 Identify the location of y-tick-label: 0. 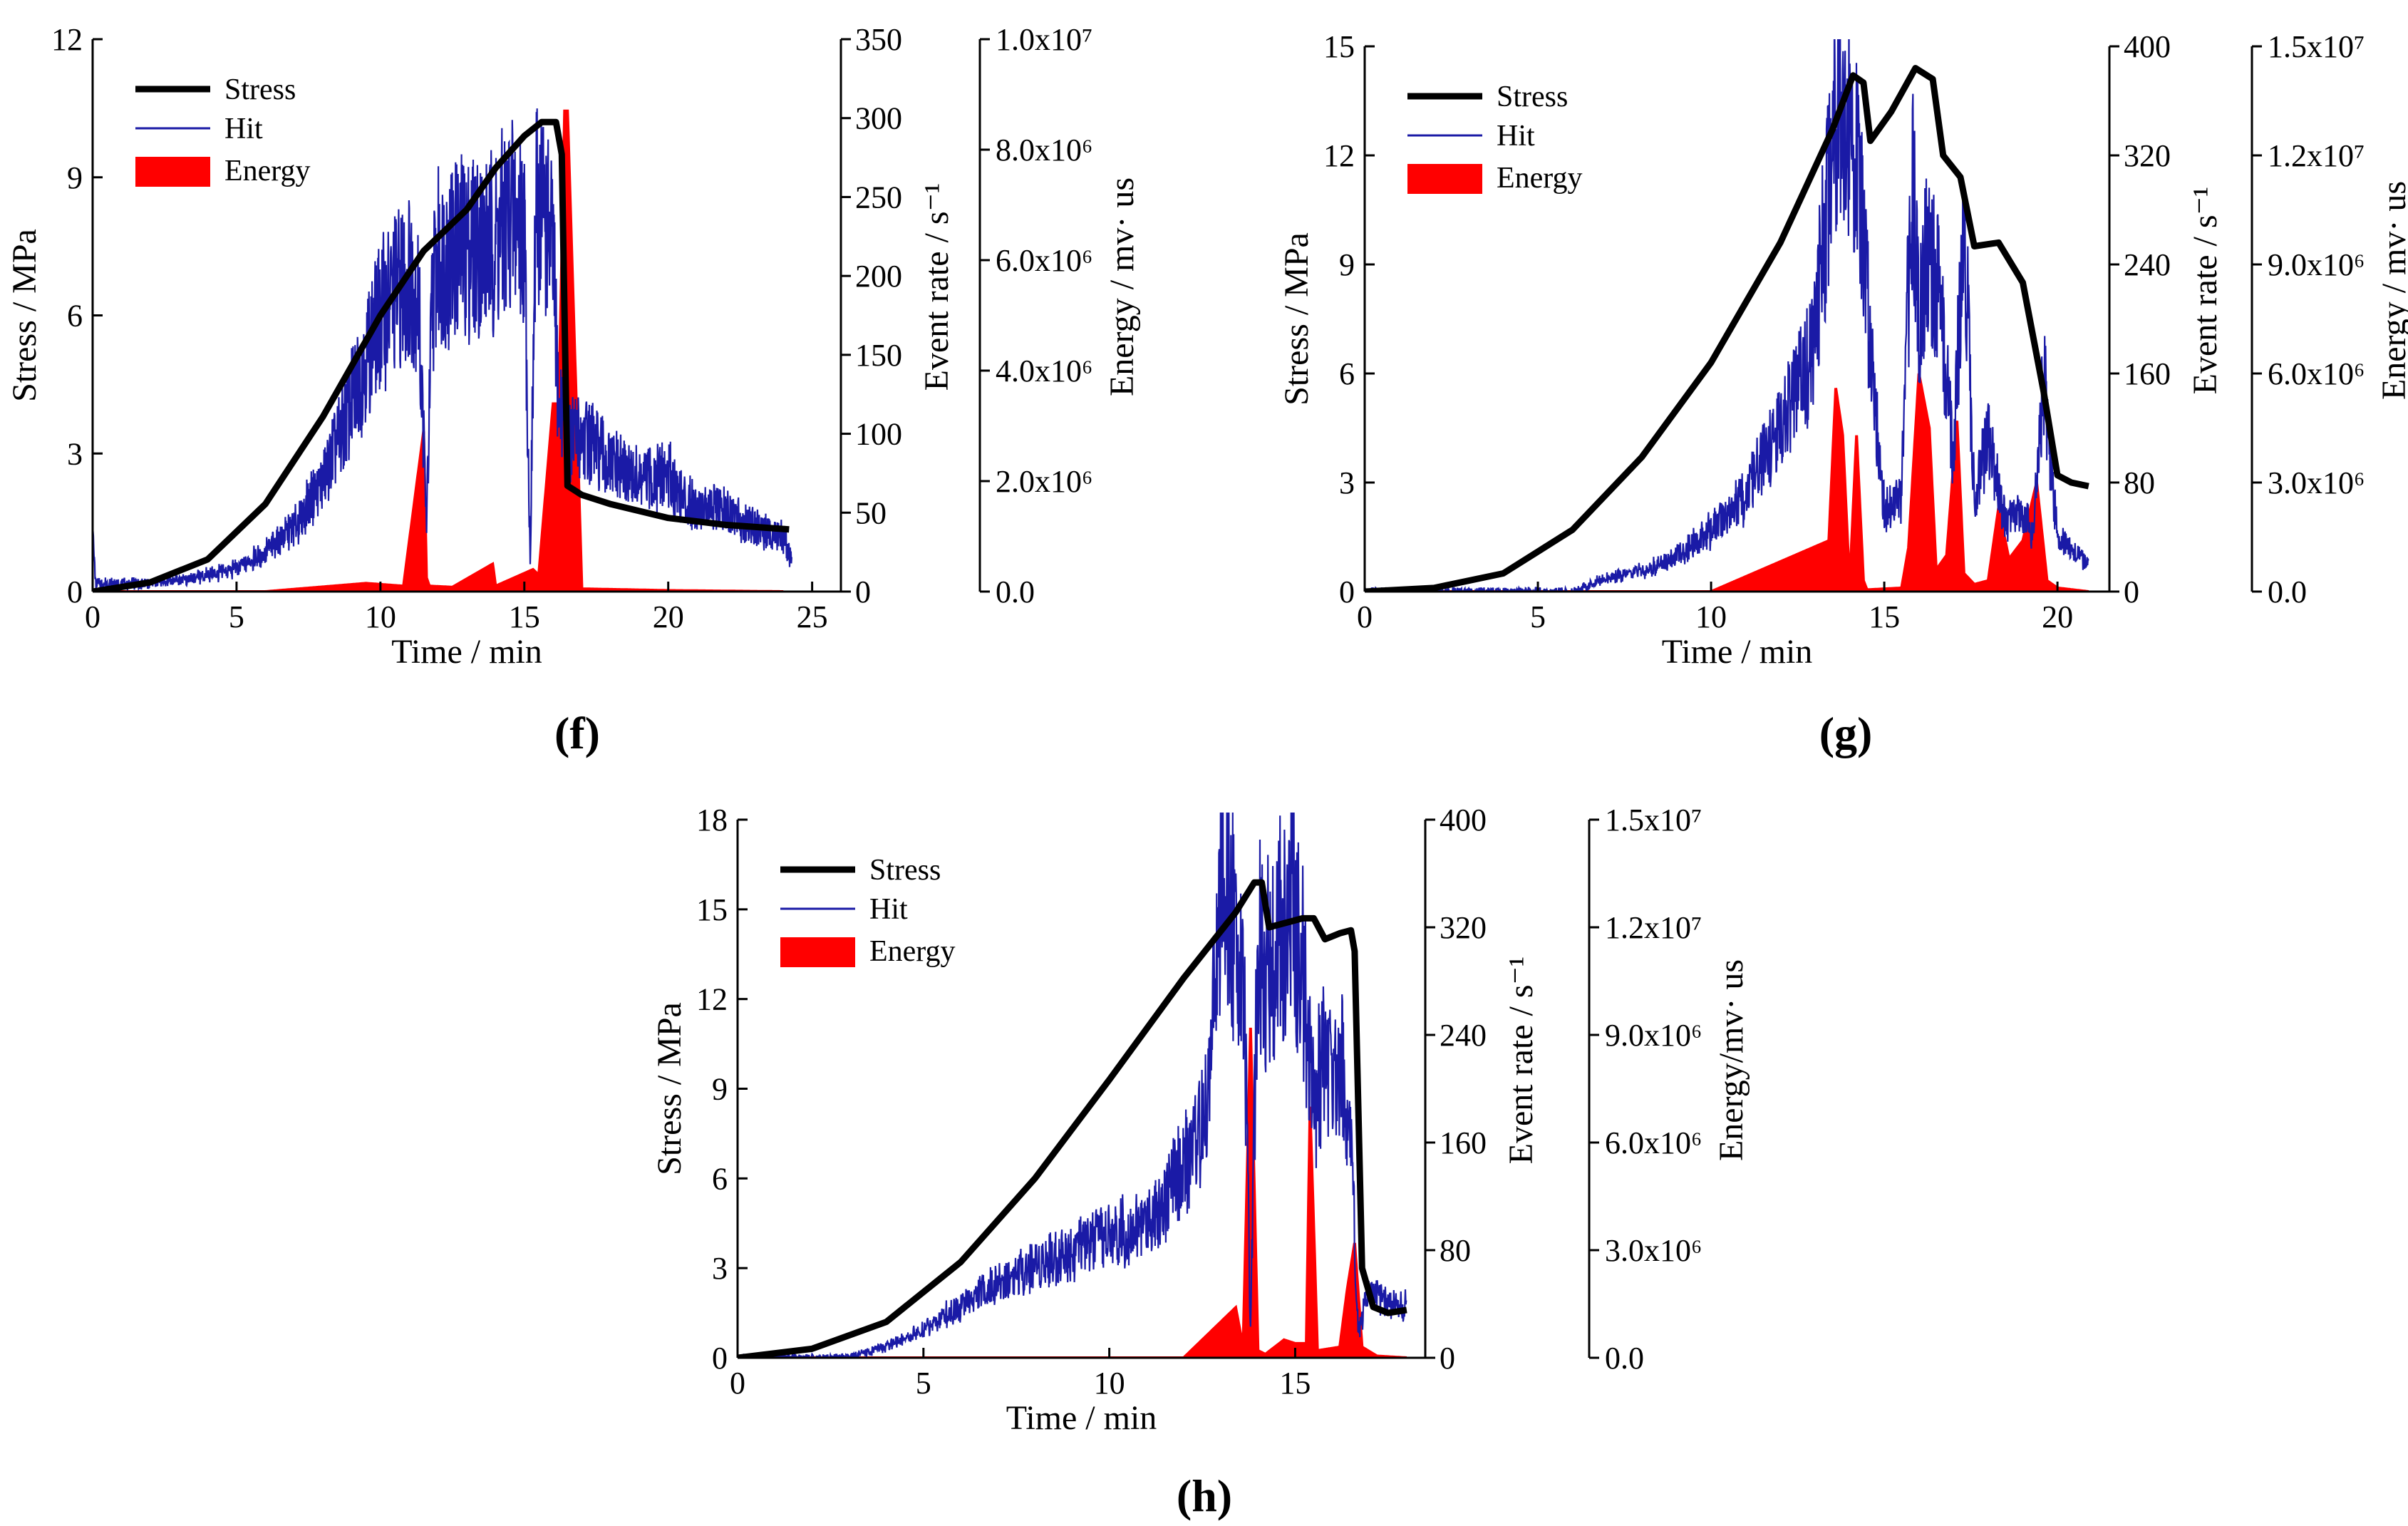
(720, 1359).